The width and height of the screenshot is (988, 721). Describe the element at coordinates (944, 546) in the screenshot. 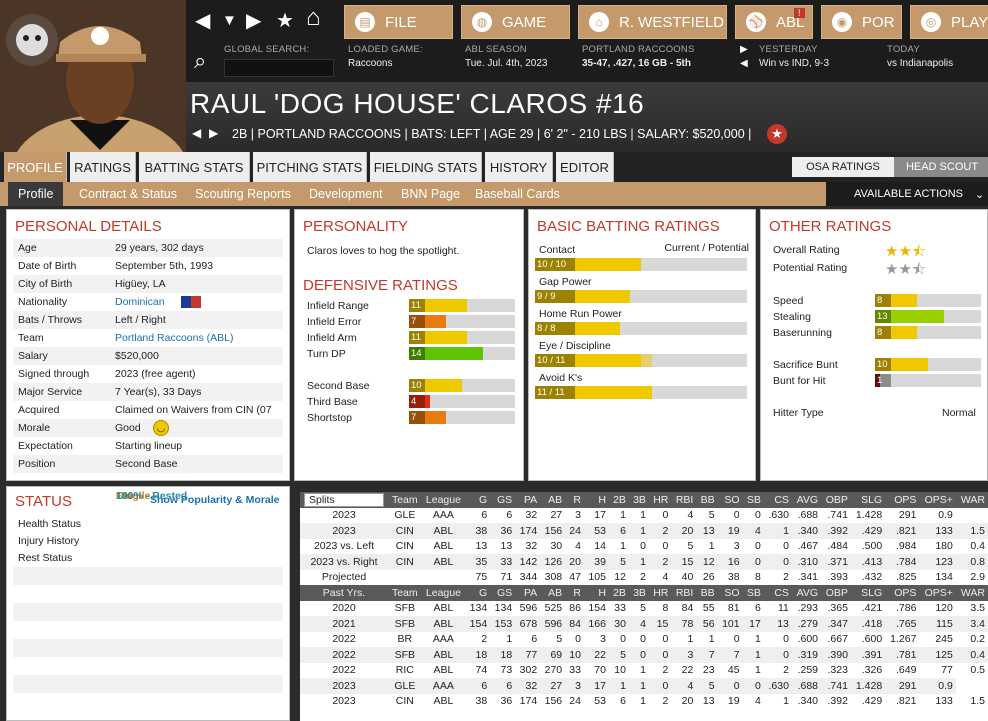

I see `table-cell: 180` at that location.